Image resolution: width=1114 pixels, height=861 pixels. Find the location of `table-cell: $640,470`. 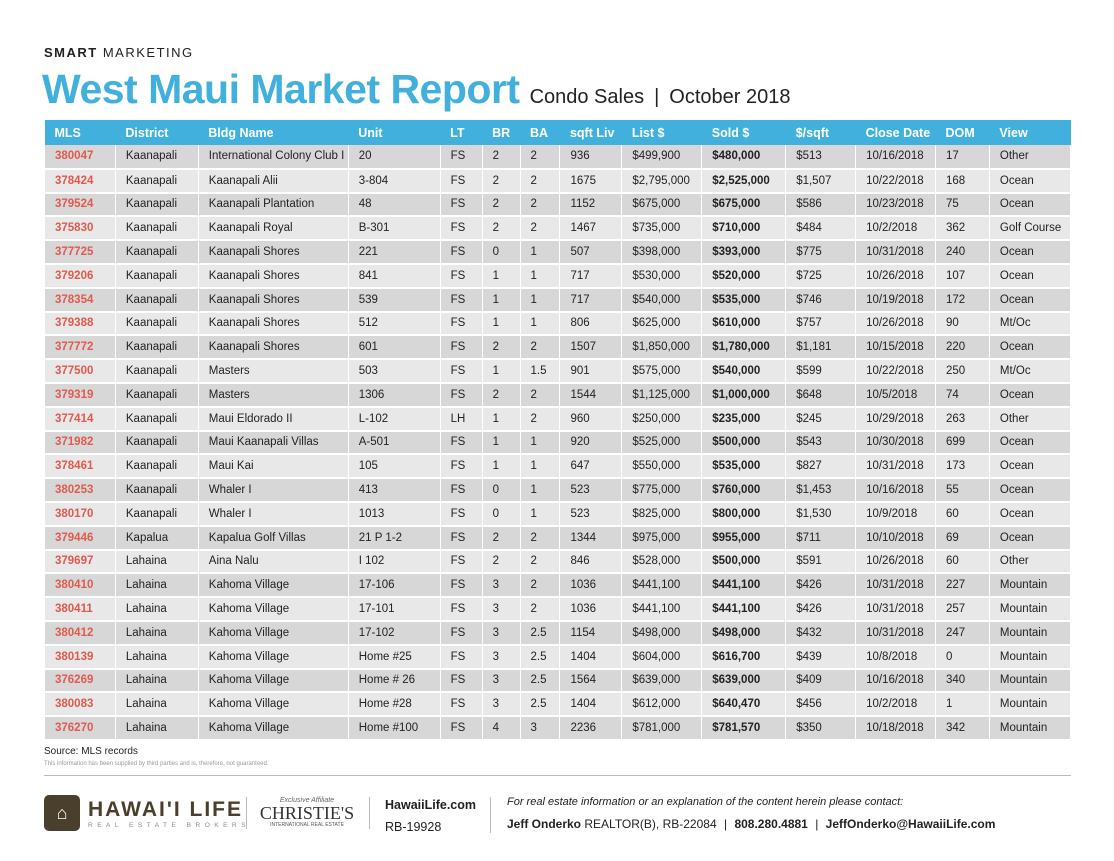

table-cell: $640,470 is located at coordinates (744, 705).